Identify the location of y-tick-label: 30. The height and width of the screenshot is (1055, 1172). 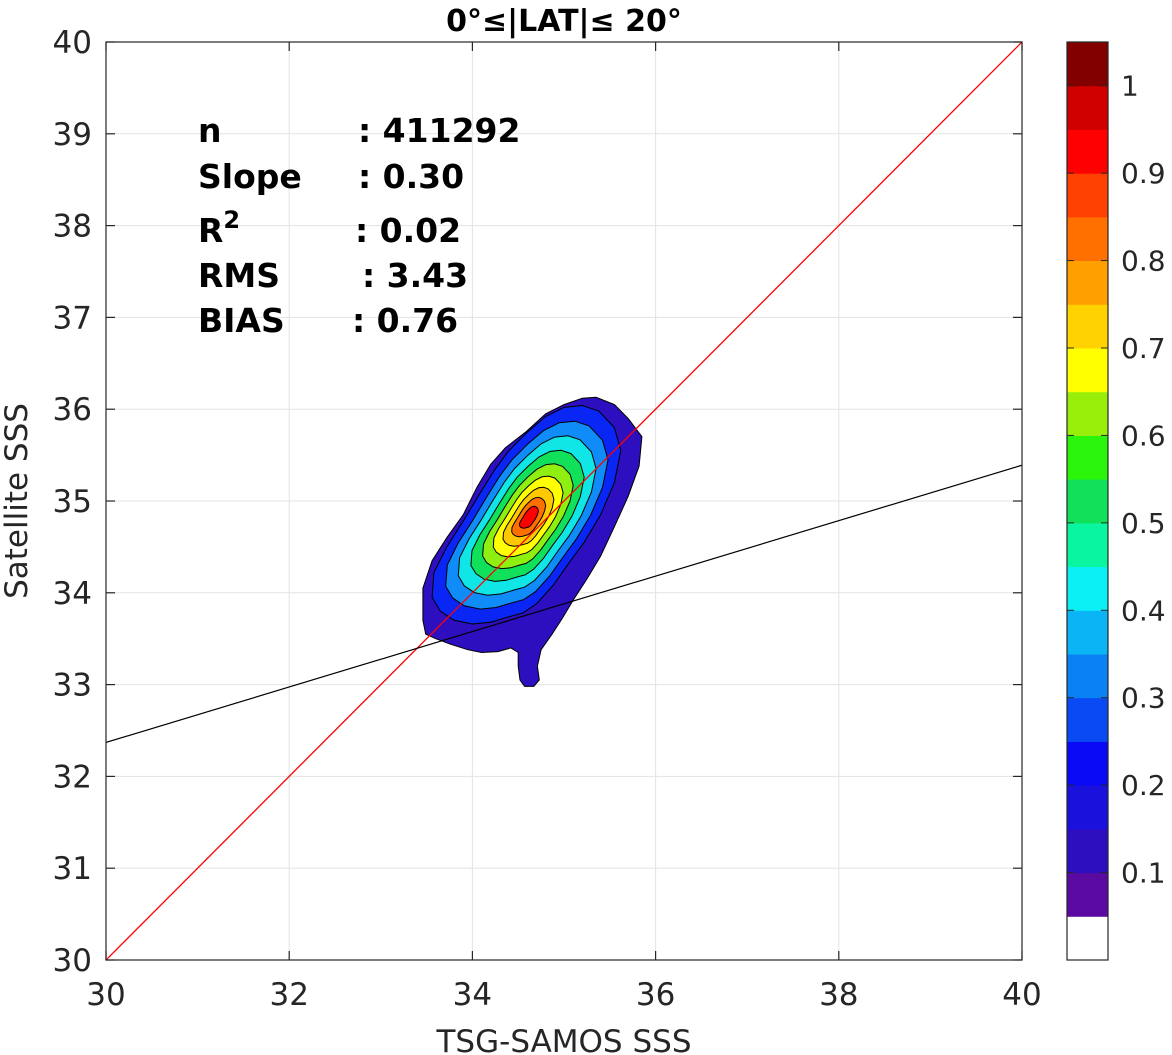
(72, 961).